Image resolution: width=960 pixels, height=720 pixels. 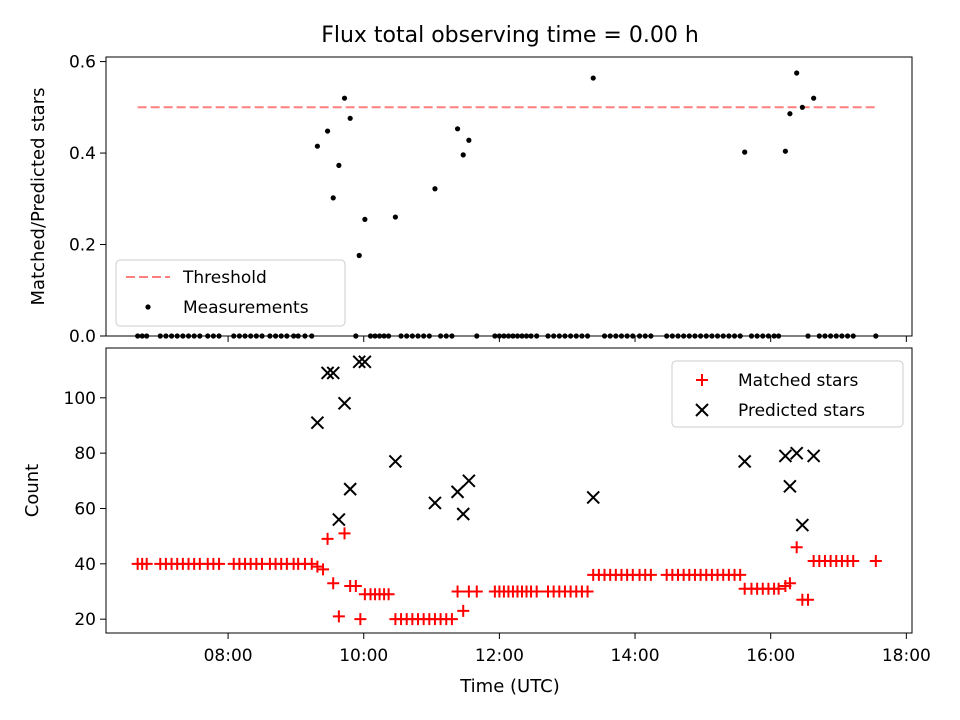 What do you see at coordinates (228, 656) in the screenshot?
I see `x-tick-label: 08:00` at bounding box center [228, 656].